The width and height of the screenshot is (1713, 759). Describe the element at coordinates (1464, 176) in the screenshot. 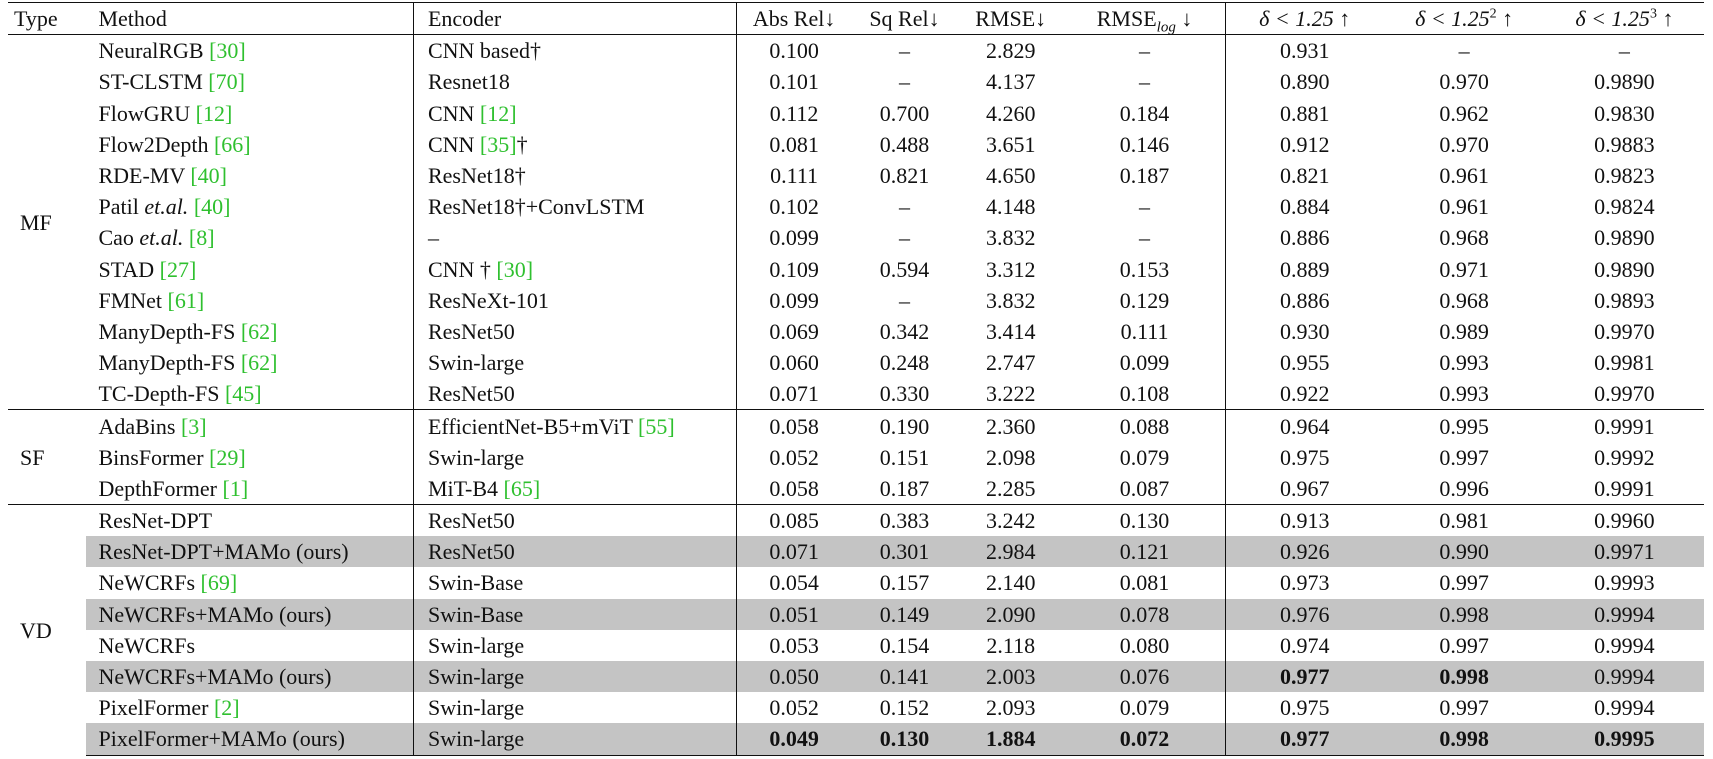

I see `metric-d2: 0.961` at that location.